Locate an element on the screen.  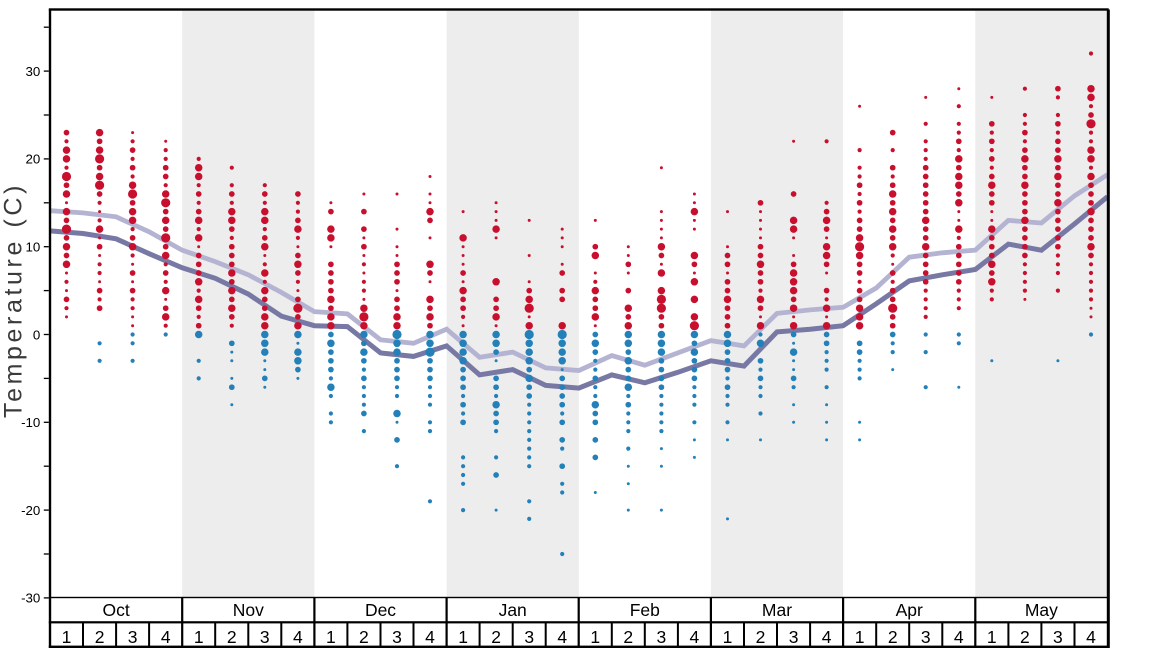
svg-text: 0 is located at coordinates (36, 334).